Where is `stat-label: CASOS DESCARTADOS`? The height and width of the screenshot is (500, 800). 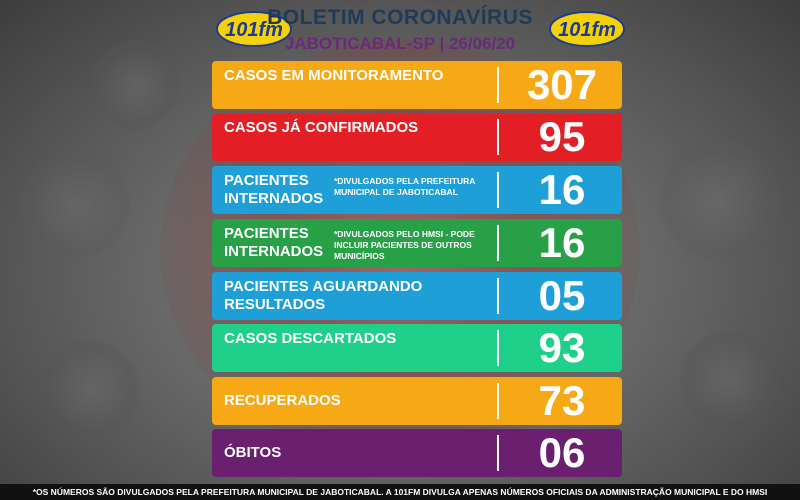
stat-label: CASOS DESCARTADOS is located at coordinates (310, 338).